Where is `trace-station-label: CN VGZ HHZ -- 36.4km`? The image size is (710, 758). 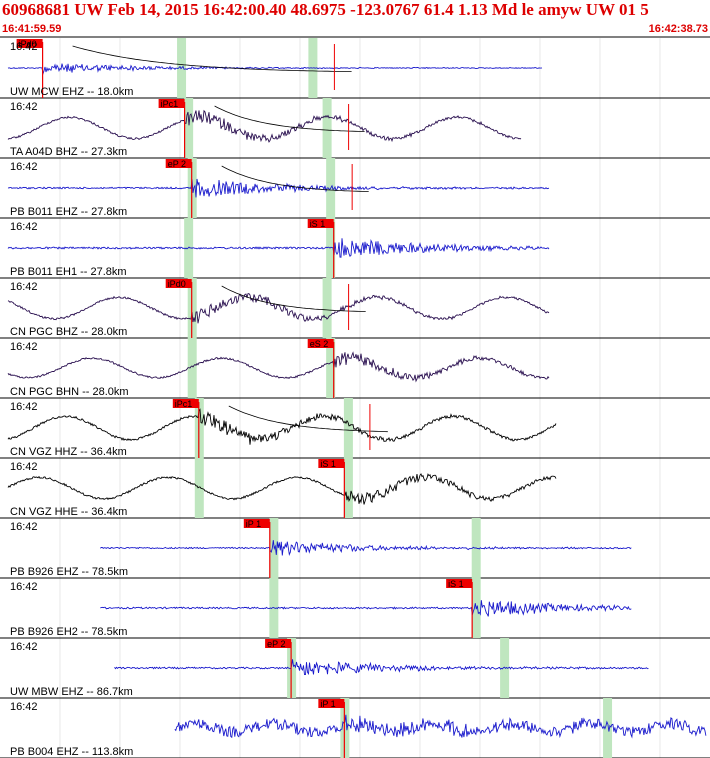 trace-station-label: CN VGZ HHZ -- 36.4km is located at coordinates (68, 452).